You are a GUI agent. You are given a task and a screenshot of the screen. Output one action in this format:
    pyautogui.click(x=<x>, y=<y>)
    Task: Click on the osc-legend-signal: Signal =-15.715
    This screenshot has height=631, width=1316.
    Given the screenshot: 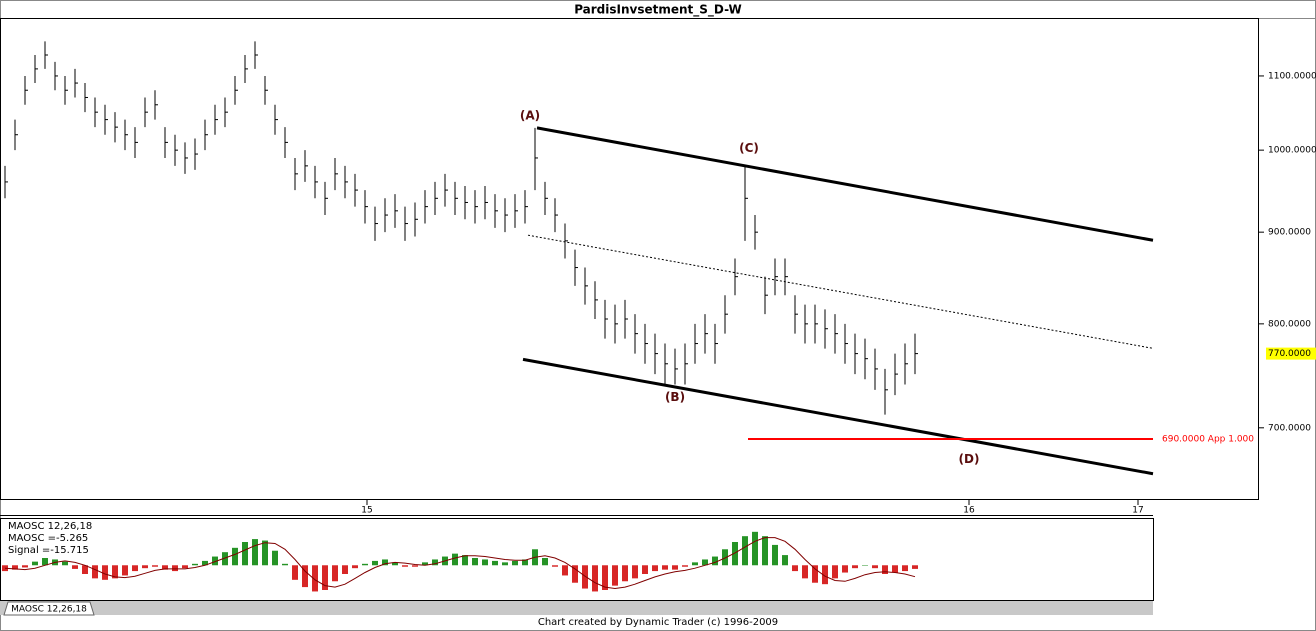 What is the action you would take?
    pyautogui.click(x=48, y=550)
    